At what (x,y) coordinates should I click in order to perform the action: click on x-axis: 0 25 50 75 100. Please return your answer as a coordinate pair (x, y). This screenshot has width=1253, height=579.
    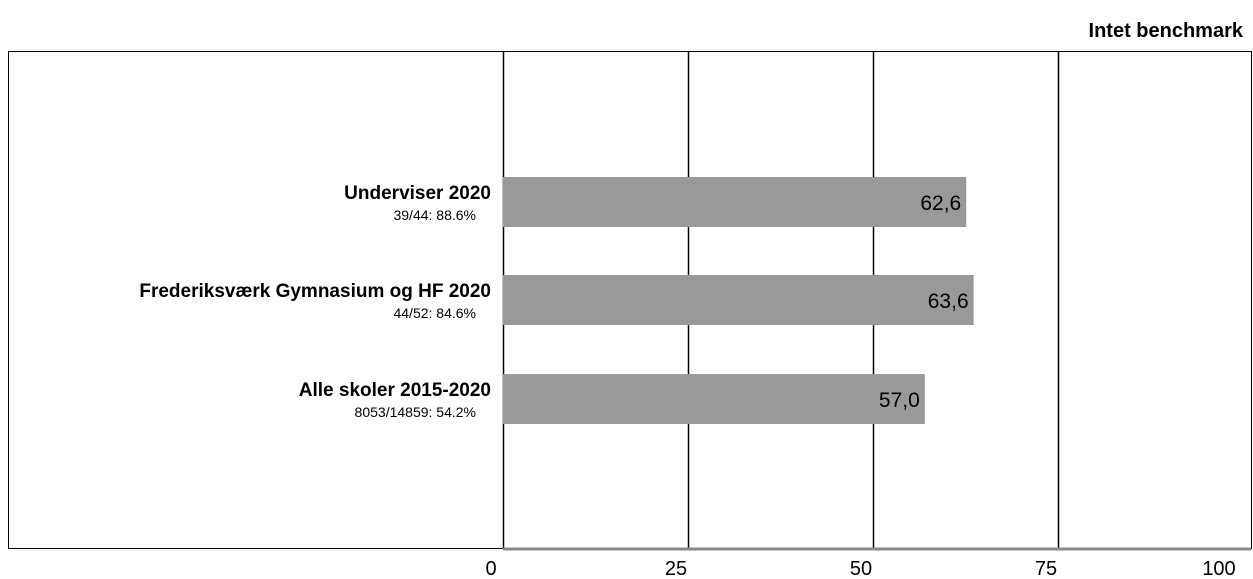
    Looking at the image, I should click on (868, 563).